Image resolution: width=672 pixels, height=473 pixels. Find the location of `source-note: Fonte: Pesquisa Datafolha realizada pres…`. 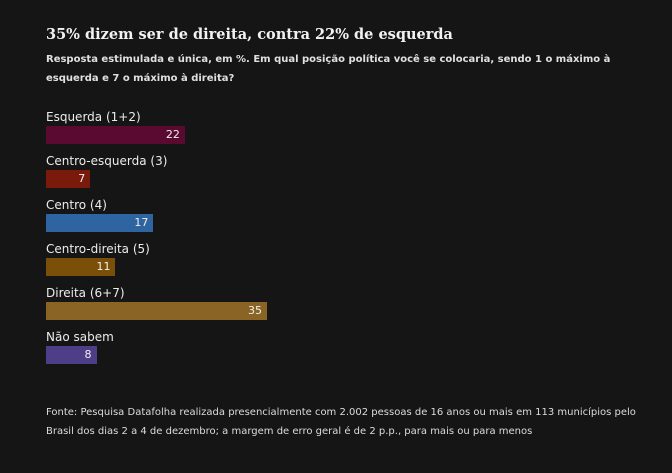

source-note: Fonte: Pesquisa Datafolha realizada pres… is located at coordinates (341, 422).